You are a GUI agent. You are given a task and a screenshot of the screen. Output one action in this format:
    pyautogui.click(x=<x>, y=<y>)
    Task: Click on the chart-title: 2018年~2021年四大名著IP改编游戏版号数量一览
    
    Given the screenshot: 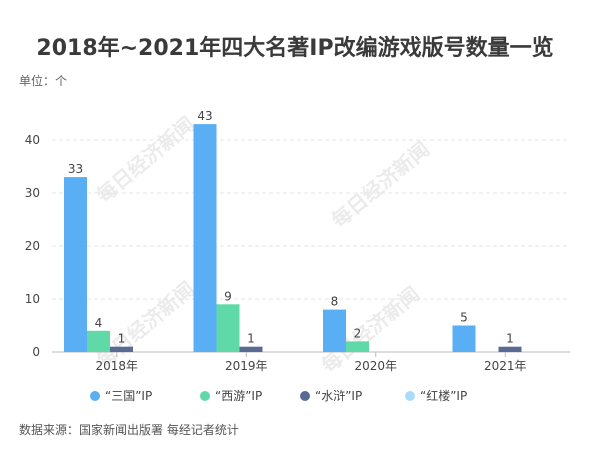 What is the action you would take?
    pyautogui.click(x=295, y=48)
    